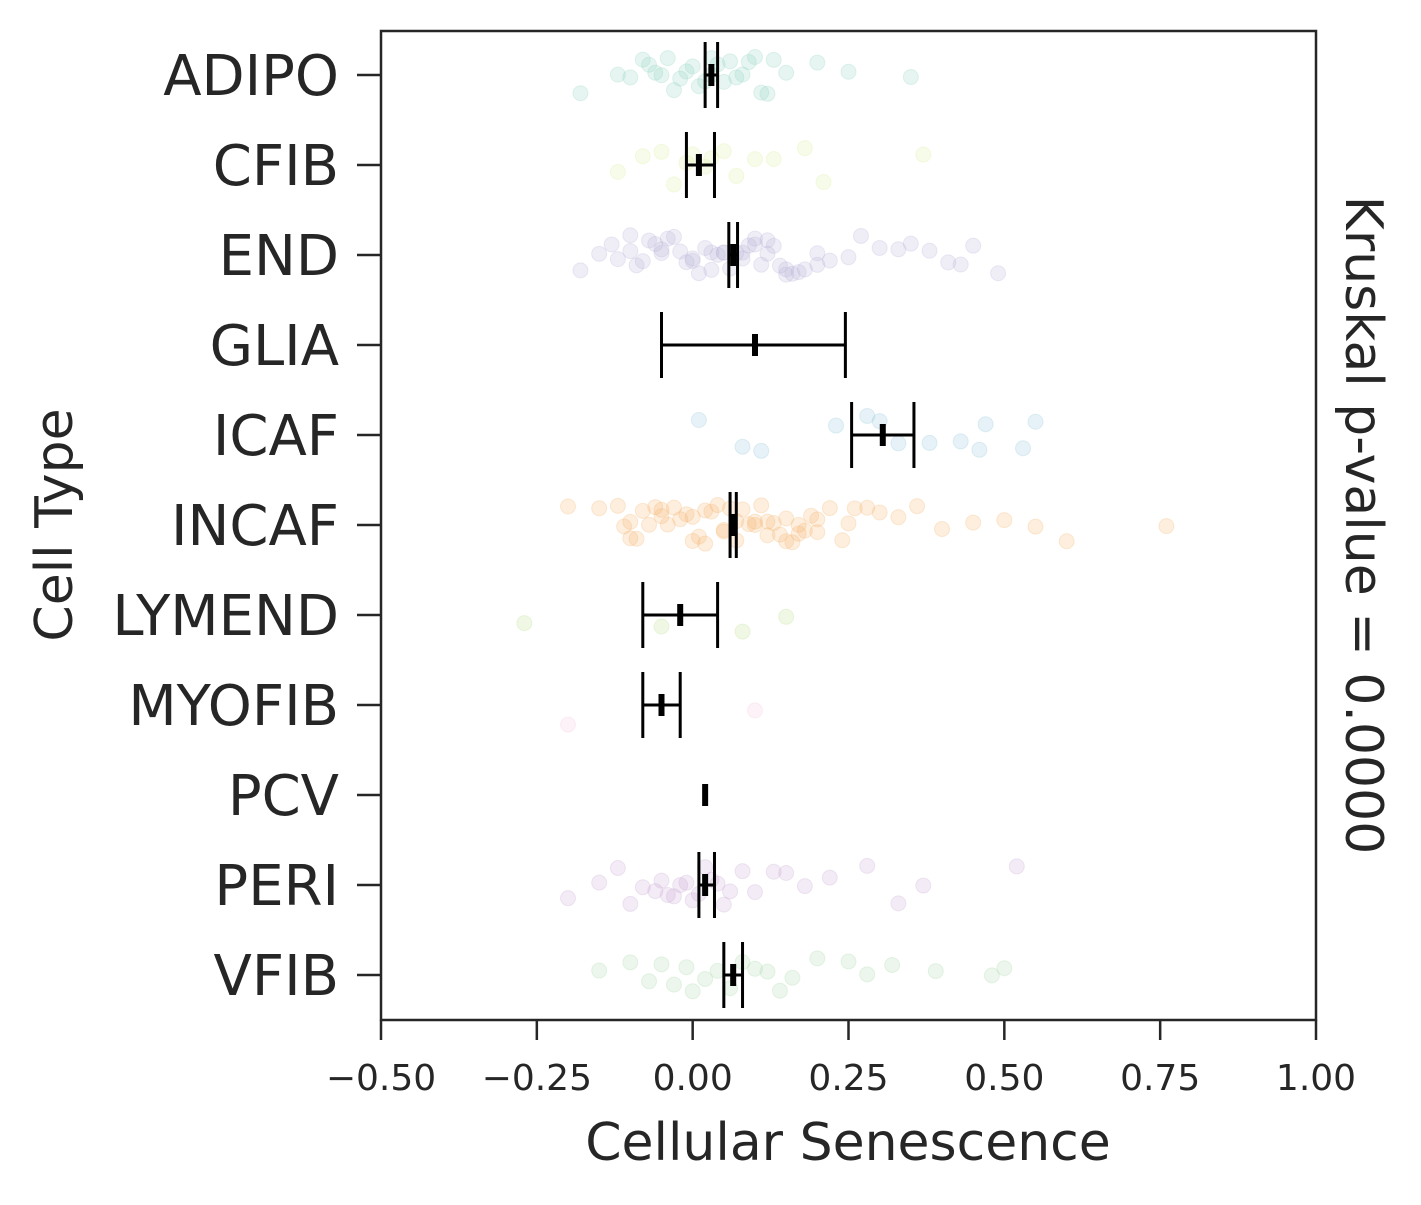 The height and width of the screenshot is (1205, 1421). I want to click on x-tick-label: 0.25, so click(848, 1078).